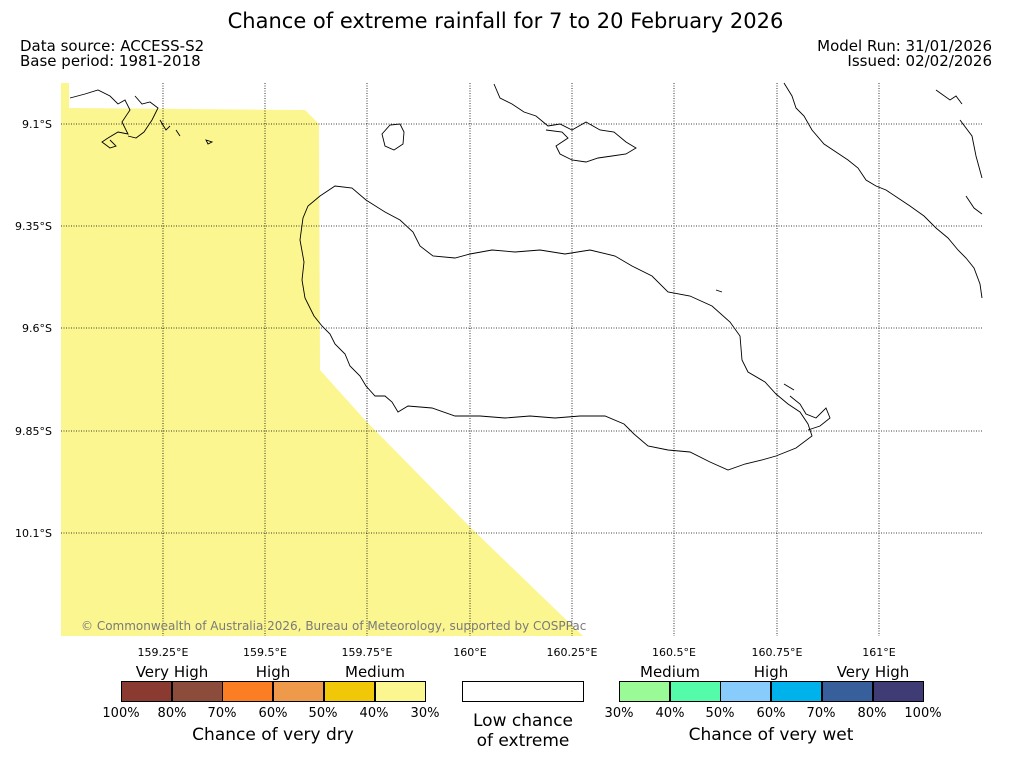 This screenshot has height=758, width=1011. What do you see at coordinates (33, 431) in the screenshot?
I see `lat-label: 9.85°S` at bounding box center [33, 431].